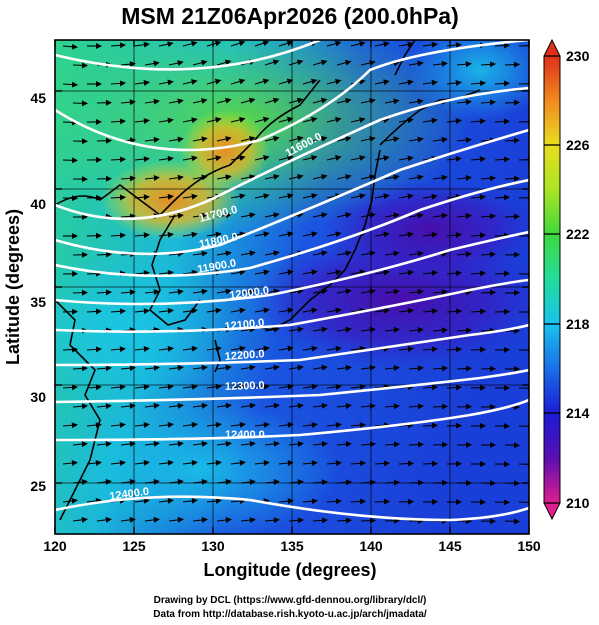  I want to click on y-tick-label: 30, so click(38, 397).